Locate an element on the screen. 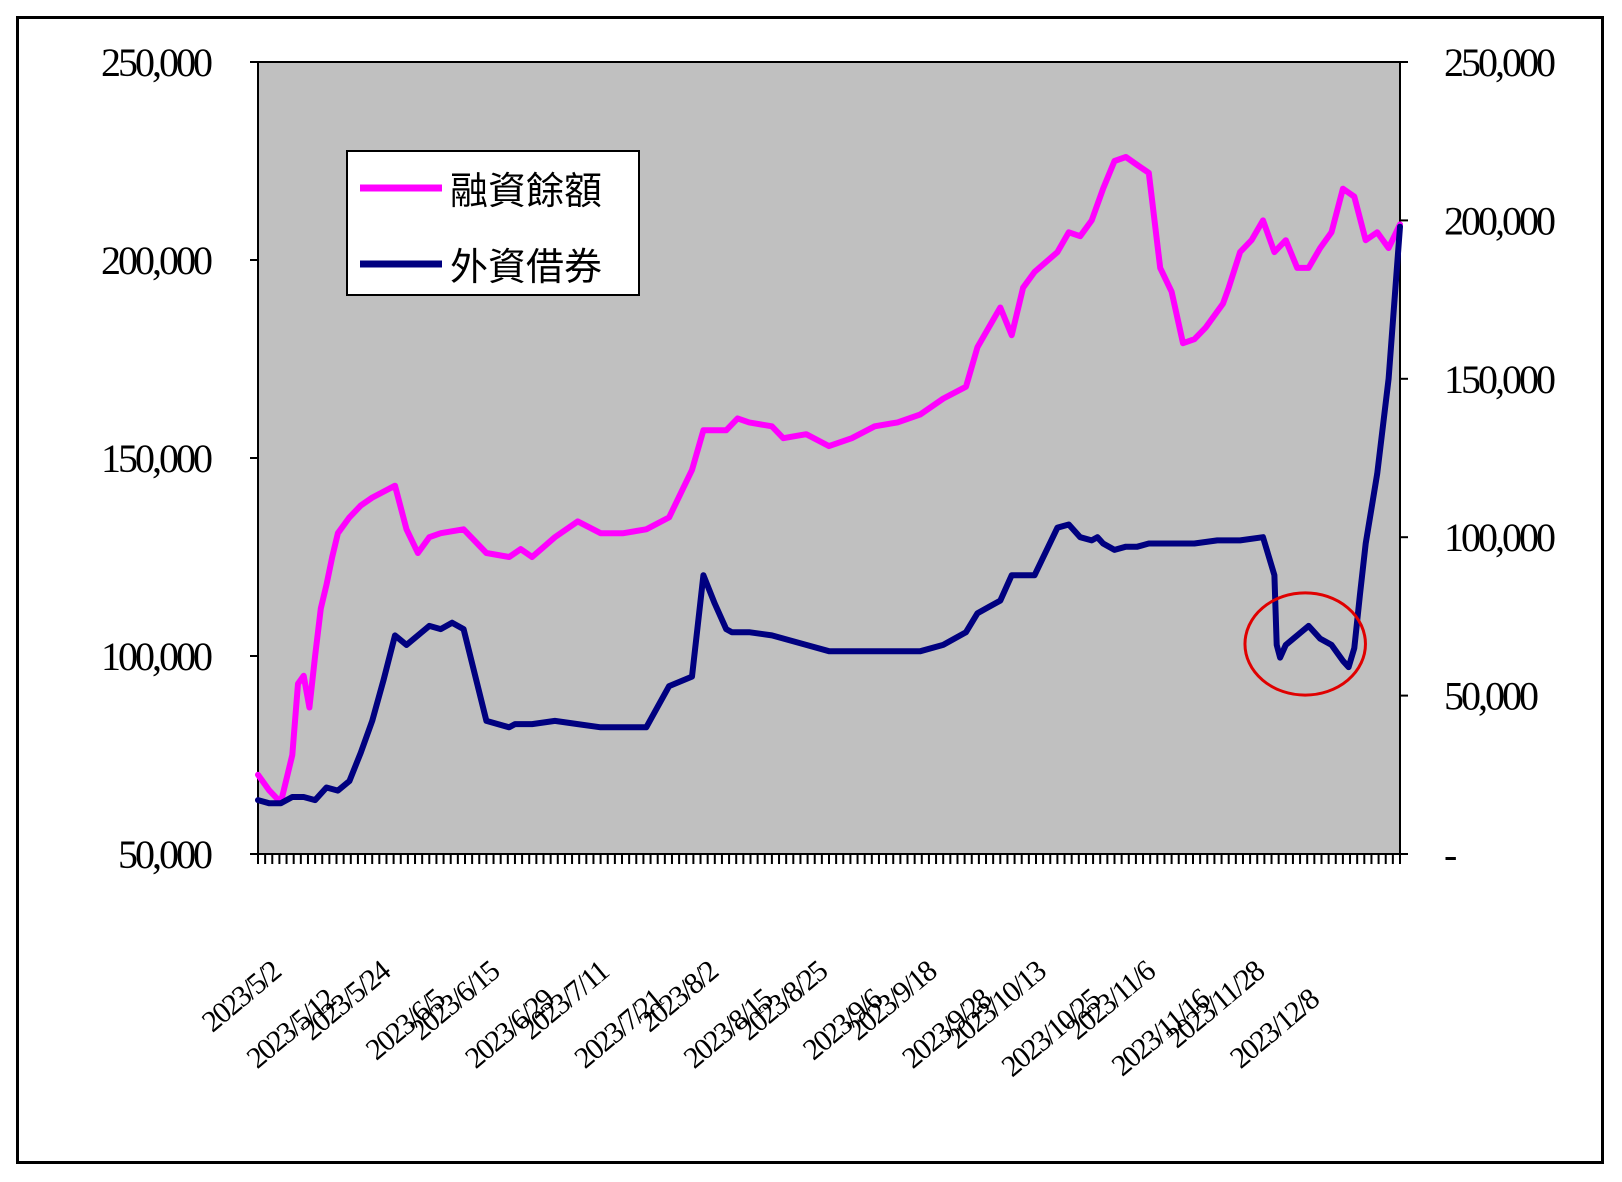 The height and width of the screenshot is (1182, 1622). y-axis-left: 50,000 100,000 150,000 200,000 250,000 is located at coordinates (179, 458).